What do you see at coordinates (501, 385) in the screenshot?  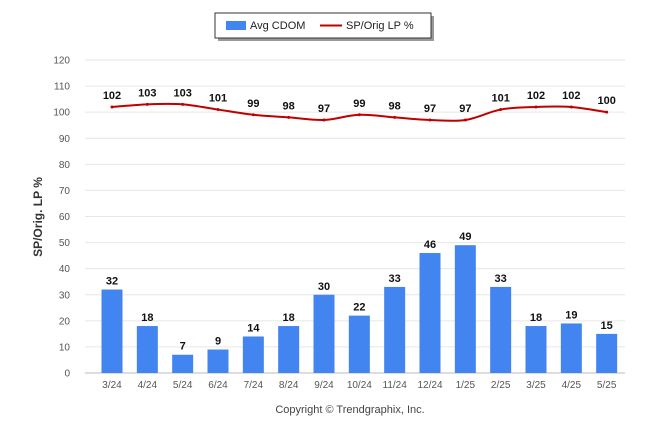 I see `x-tick-label: 2/25` at bounding box center [501, 385].